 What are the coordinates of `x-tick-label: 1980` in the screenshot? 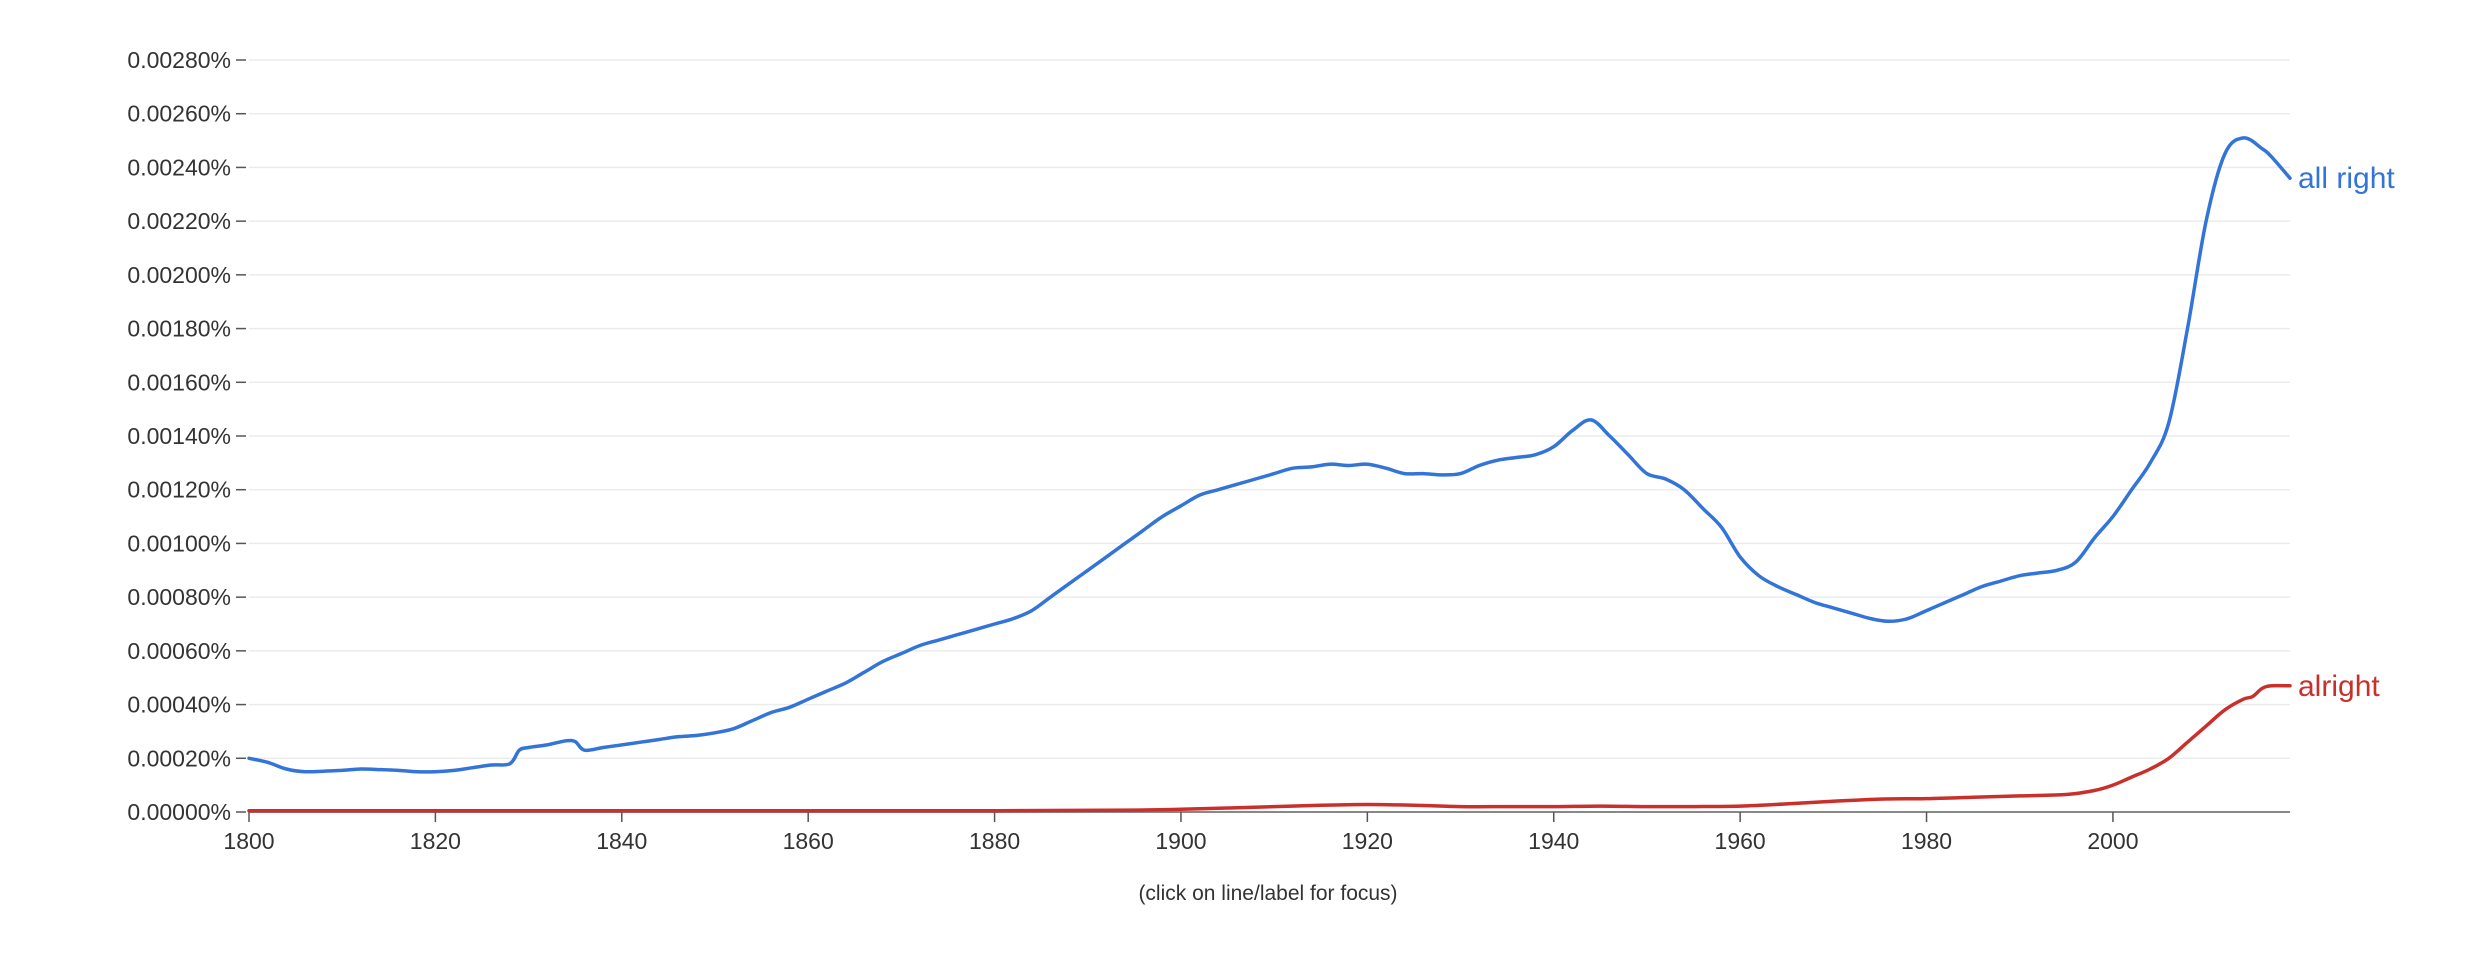 It's located at (1926, 841).